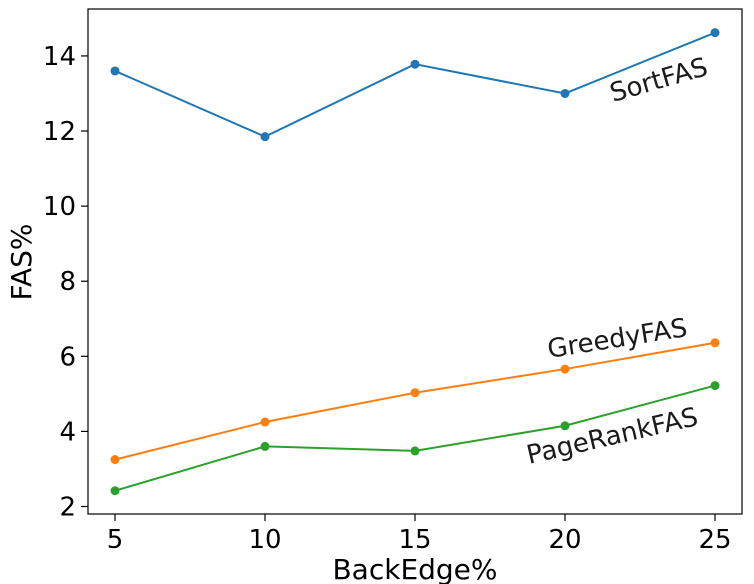 This screenshot has width=754, height=584. Describe the element at coordinates (67, 432) in the screenshot. I see `y-tick-label: 4` at that location.